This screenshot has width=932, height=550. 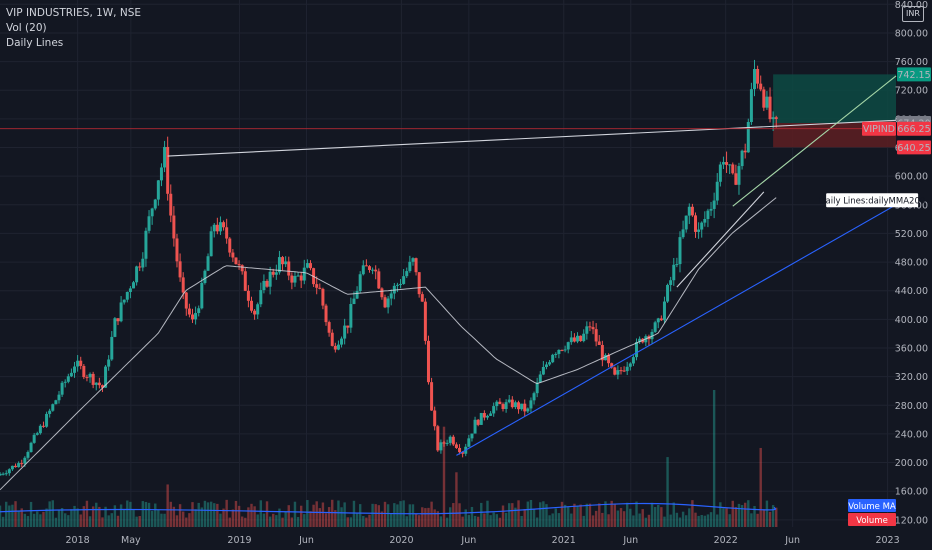 What do you see at coordinates (26, 28) in the screenshot?
I see `volume-indicator-label: Vol (20)` at bounding box center [26, 28].